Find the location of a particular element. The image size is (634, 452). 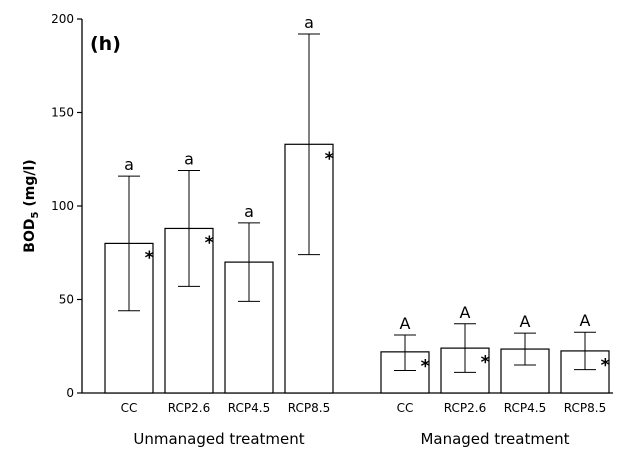

x-tick-label-1-2: RCP4.5 is located at coordinates (525, 408).